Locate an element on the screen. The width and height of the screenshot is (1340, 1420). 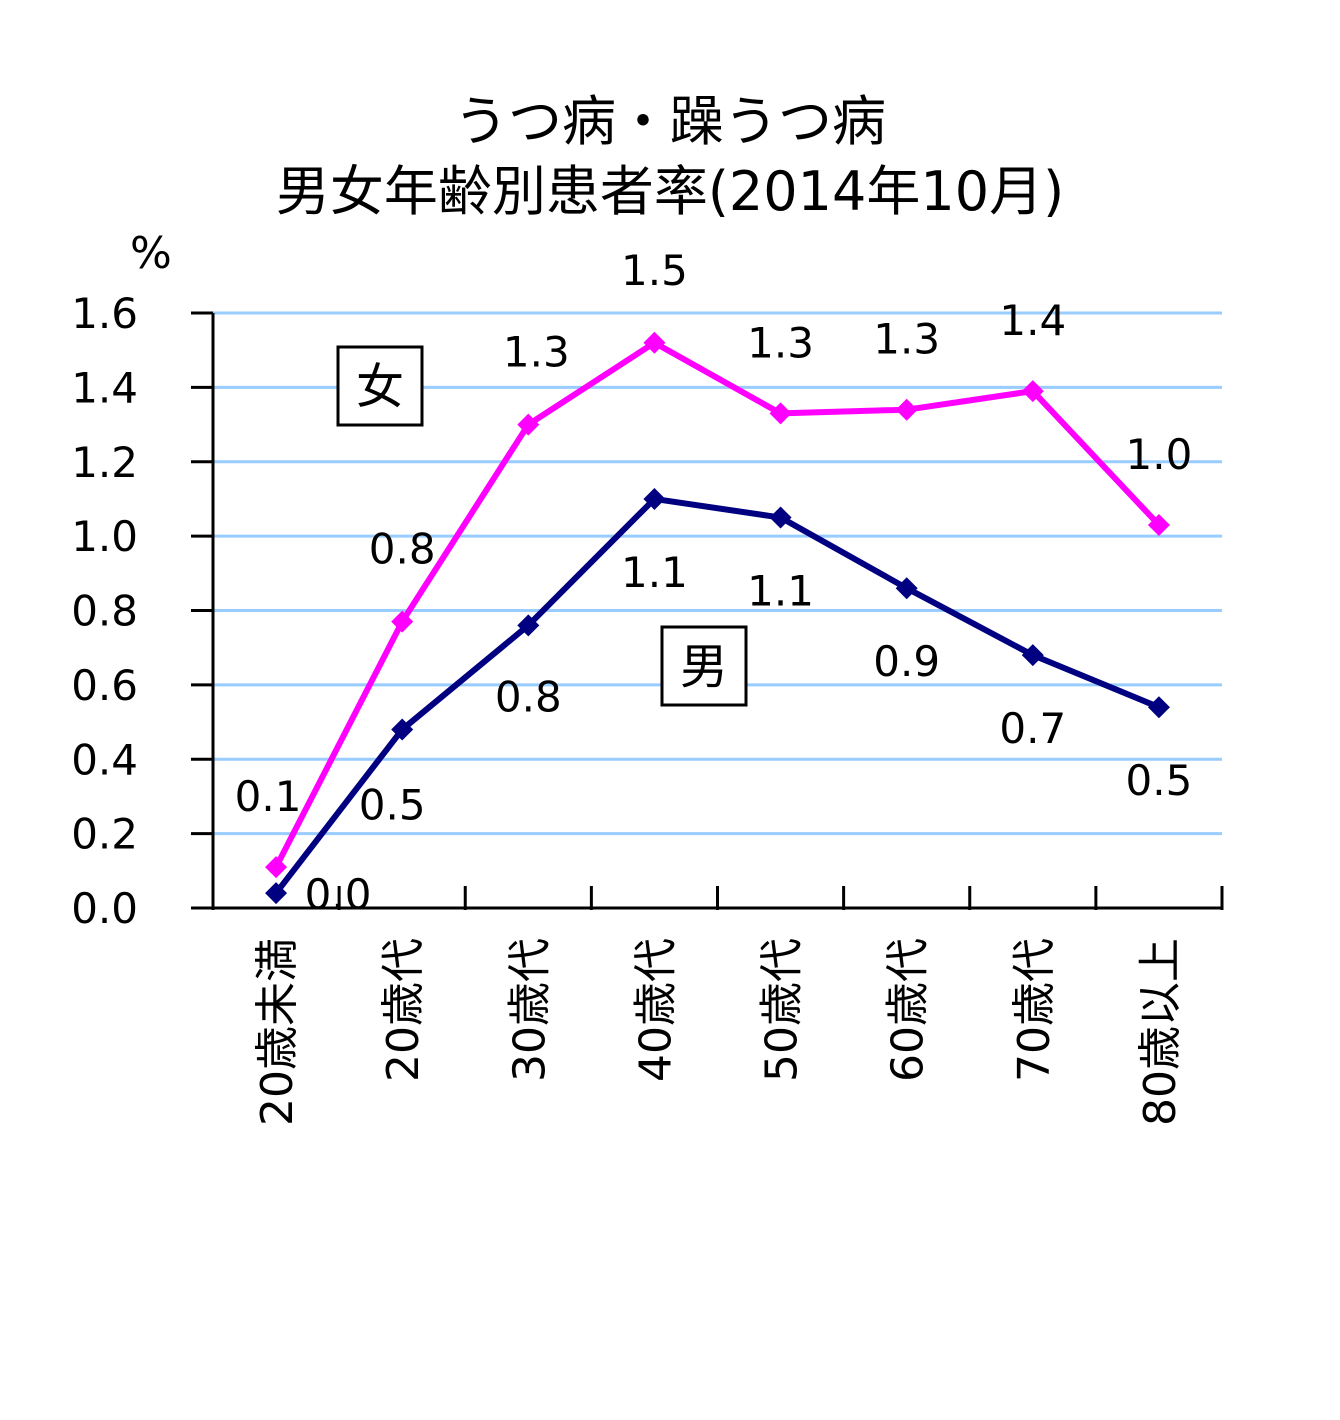
female-data-label: 0.8 is located at coordinates (402, 549).